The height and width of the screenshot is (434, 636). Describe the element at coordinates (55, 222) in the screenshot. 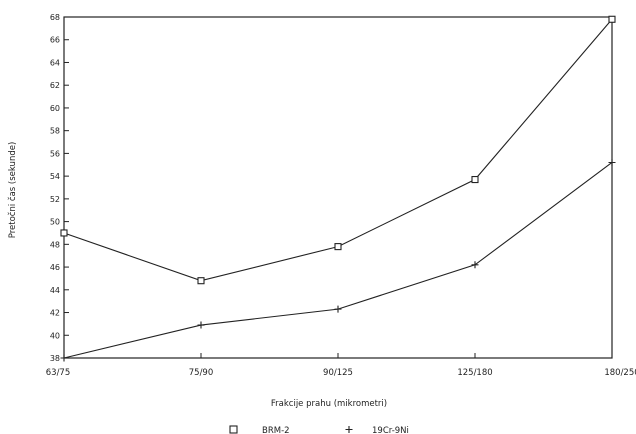

I see `y-tick-label: 50` at that location.